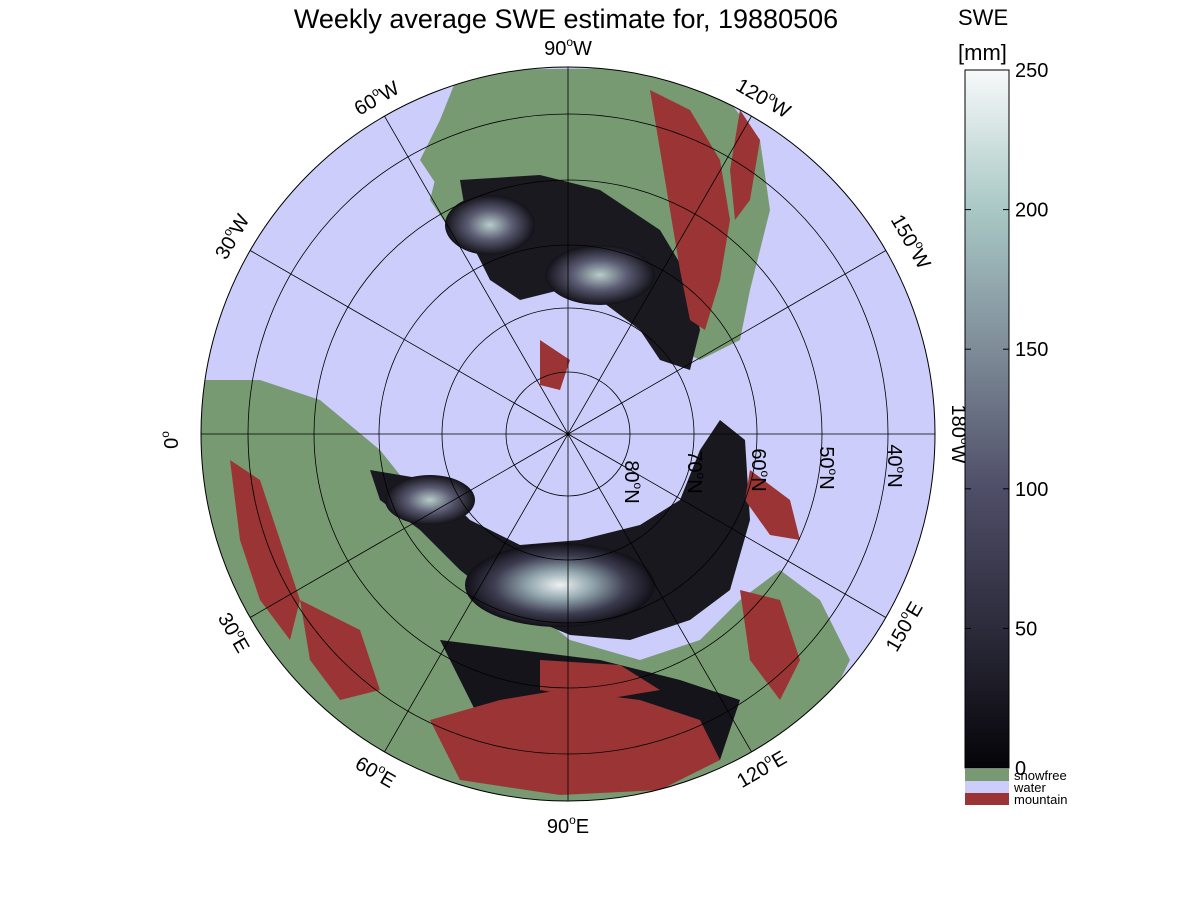 This screenshot has height=900, width=1200. Describe the element at coordinates (987, 419) in the screenshot. I see `colorbar-gradient` at that location.